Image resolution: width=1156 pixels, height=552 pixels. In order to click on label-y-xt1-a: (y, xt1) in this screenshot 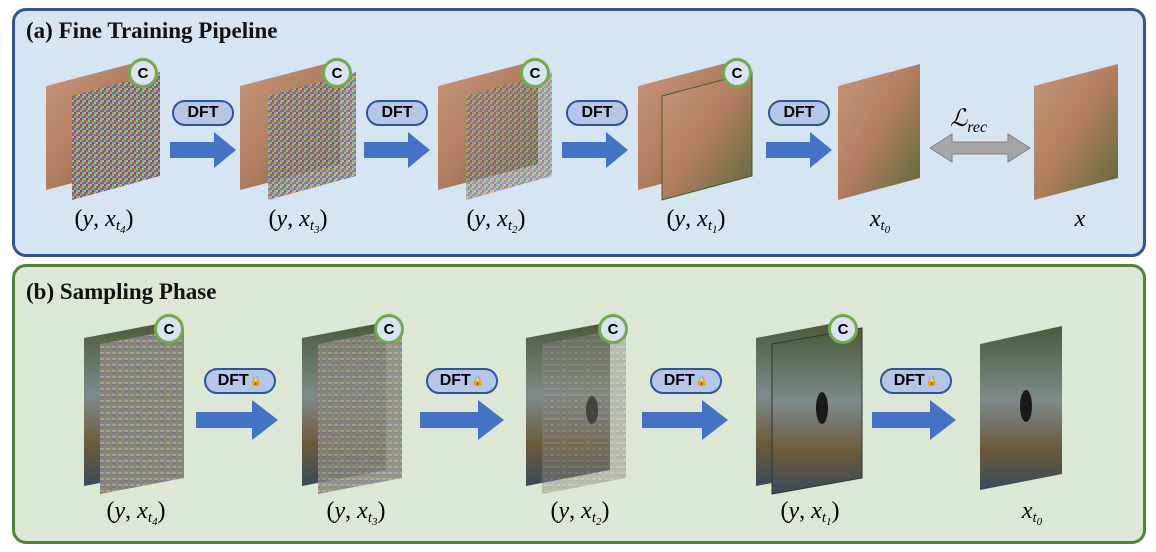, I will do `click(696, 221)`.